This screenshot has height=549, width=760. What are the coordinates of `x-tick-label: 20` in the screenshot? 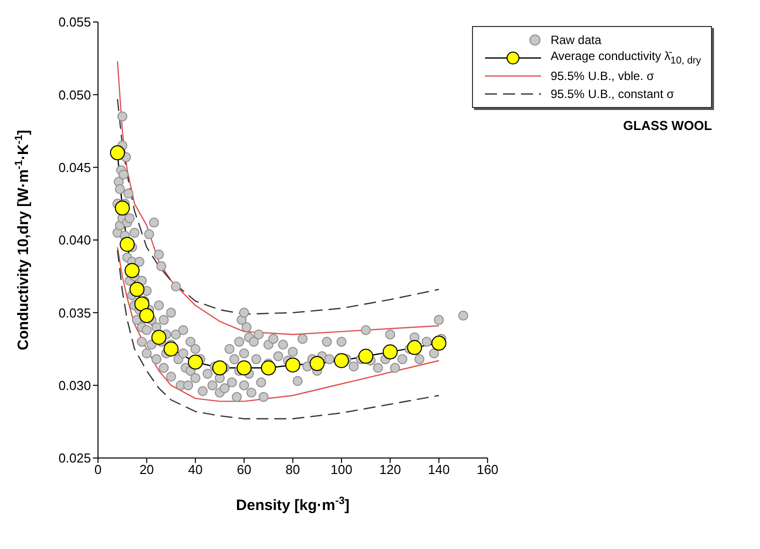 It's located at (146, 470).